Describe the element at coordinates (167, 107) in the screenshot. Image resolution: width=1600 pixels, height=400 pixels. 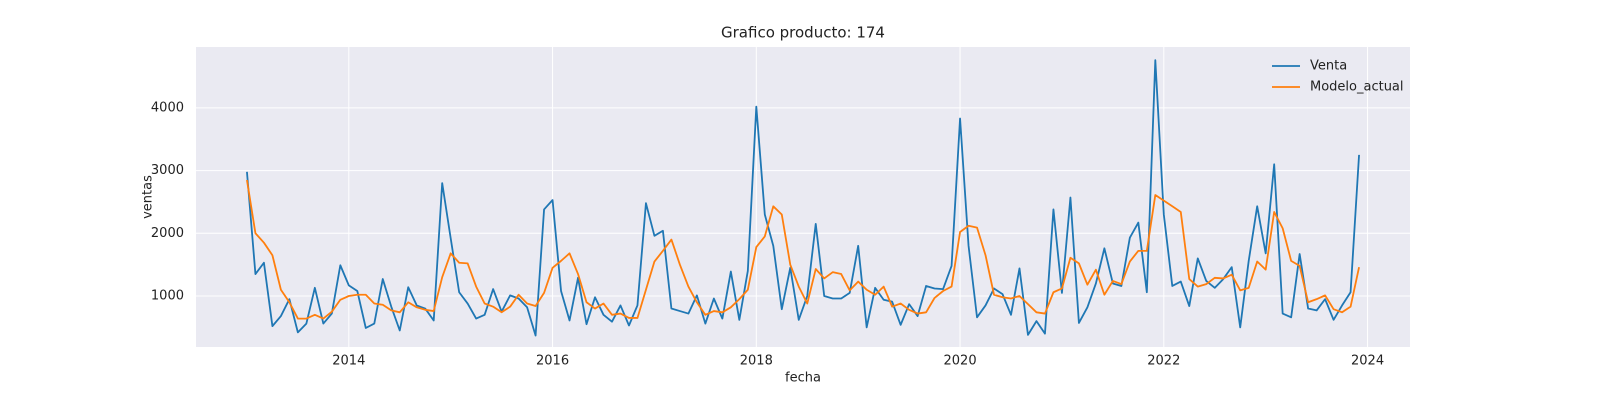
I see `y-tick-label: 4000` at that location.